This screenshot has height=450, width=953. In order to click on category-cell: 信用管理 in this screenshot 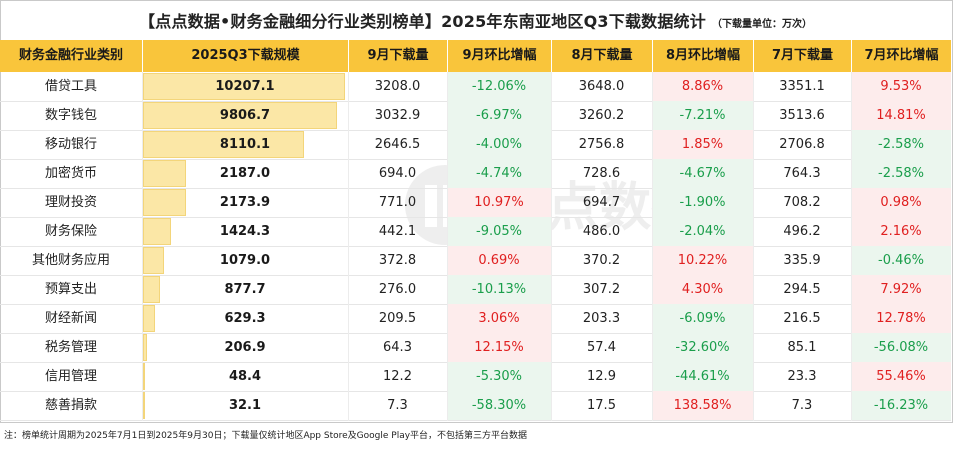, I will do `click(70, 376)`.